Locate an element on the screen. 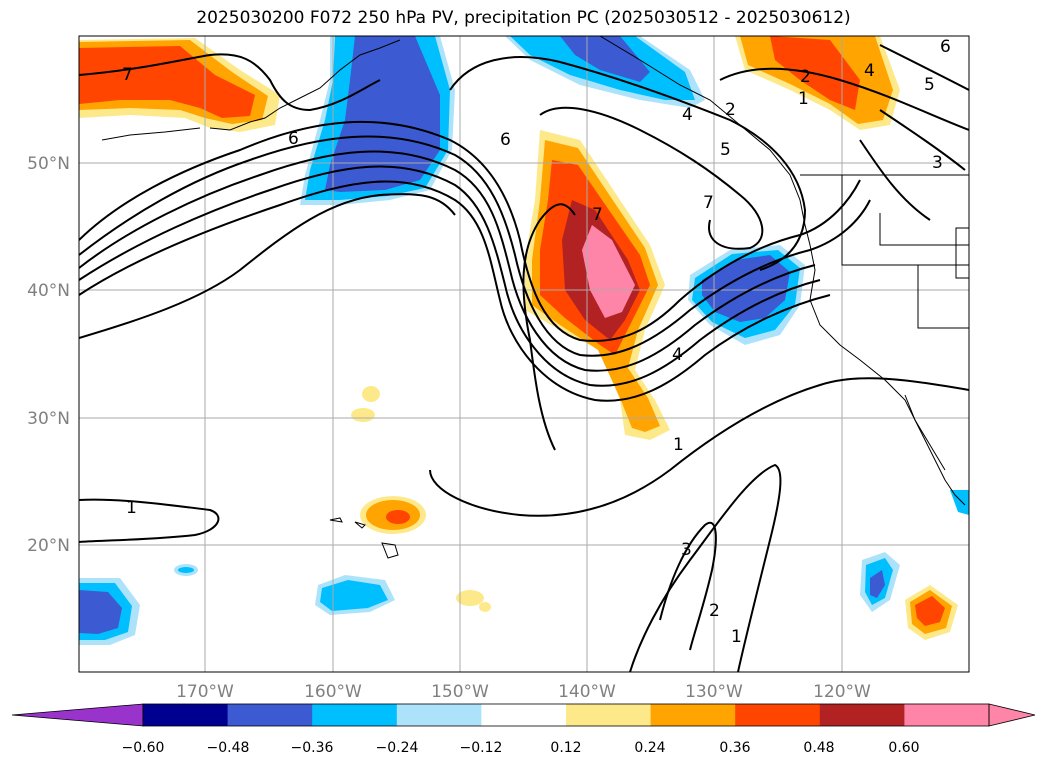  colorbar-tick-label: −0.48 is located at coordinates (228, 748).